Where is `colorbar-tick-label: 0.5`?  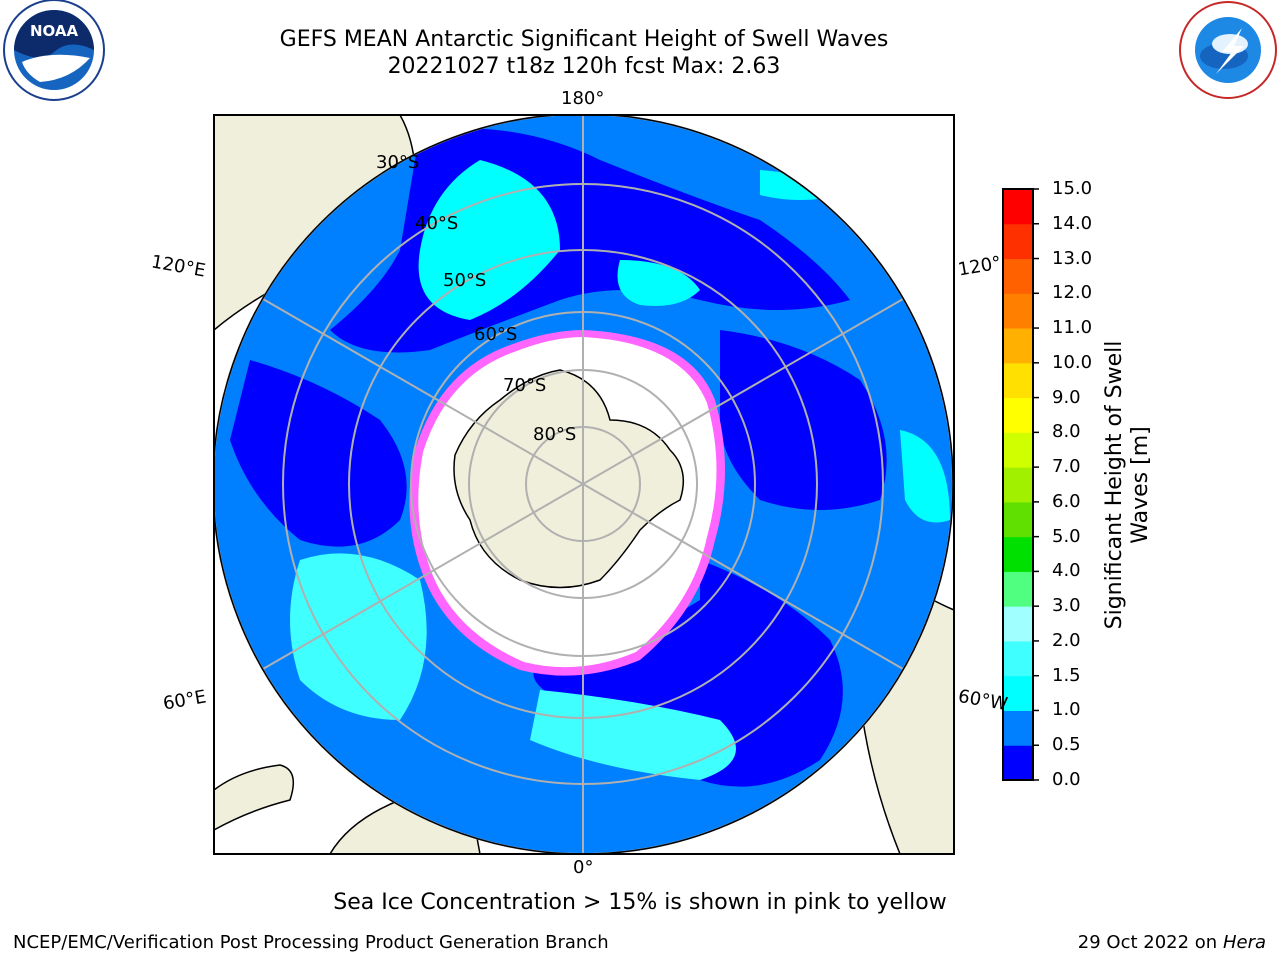 colorbar-tick-label: 0.5 is located at coordinates (1066, 745).